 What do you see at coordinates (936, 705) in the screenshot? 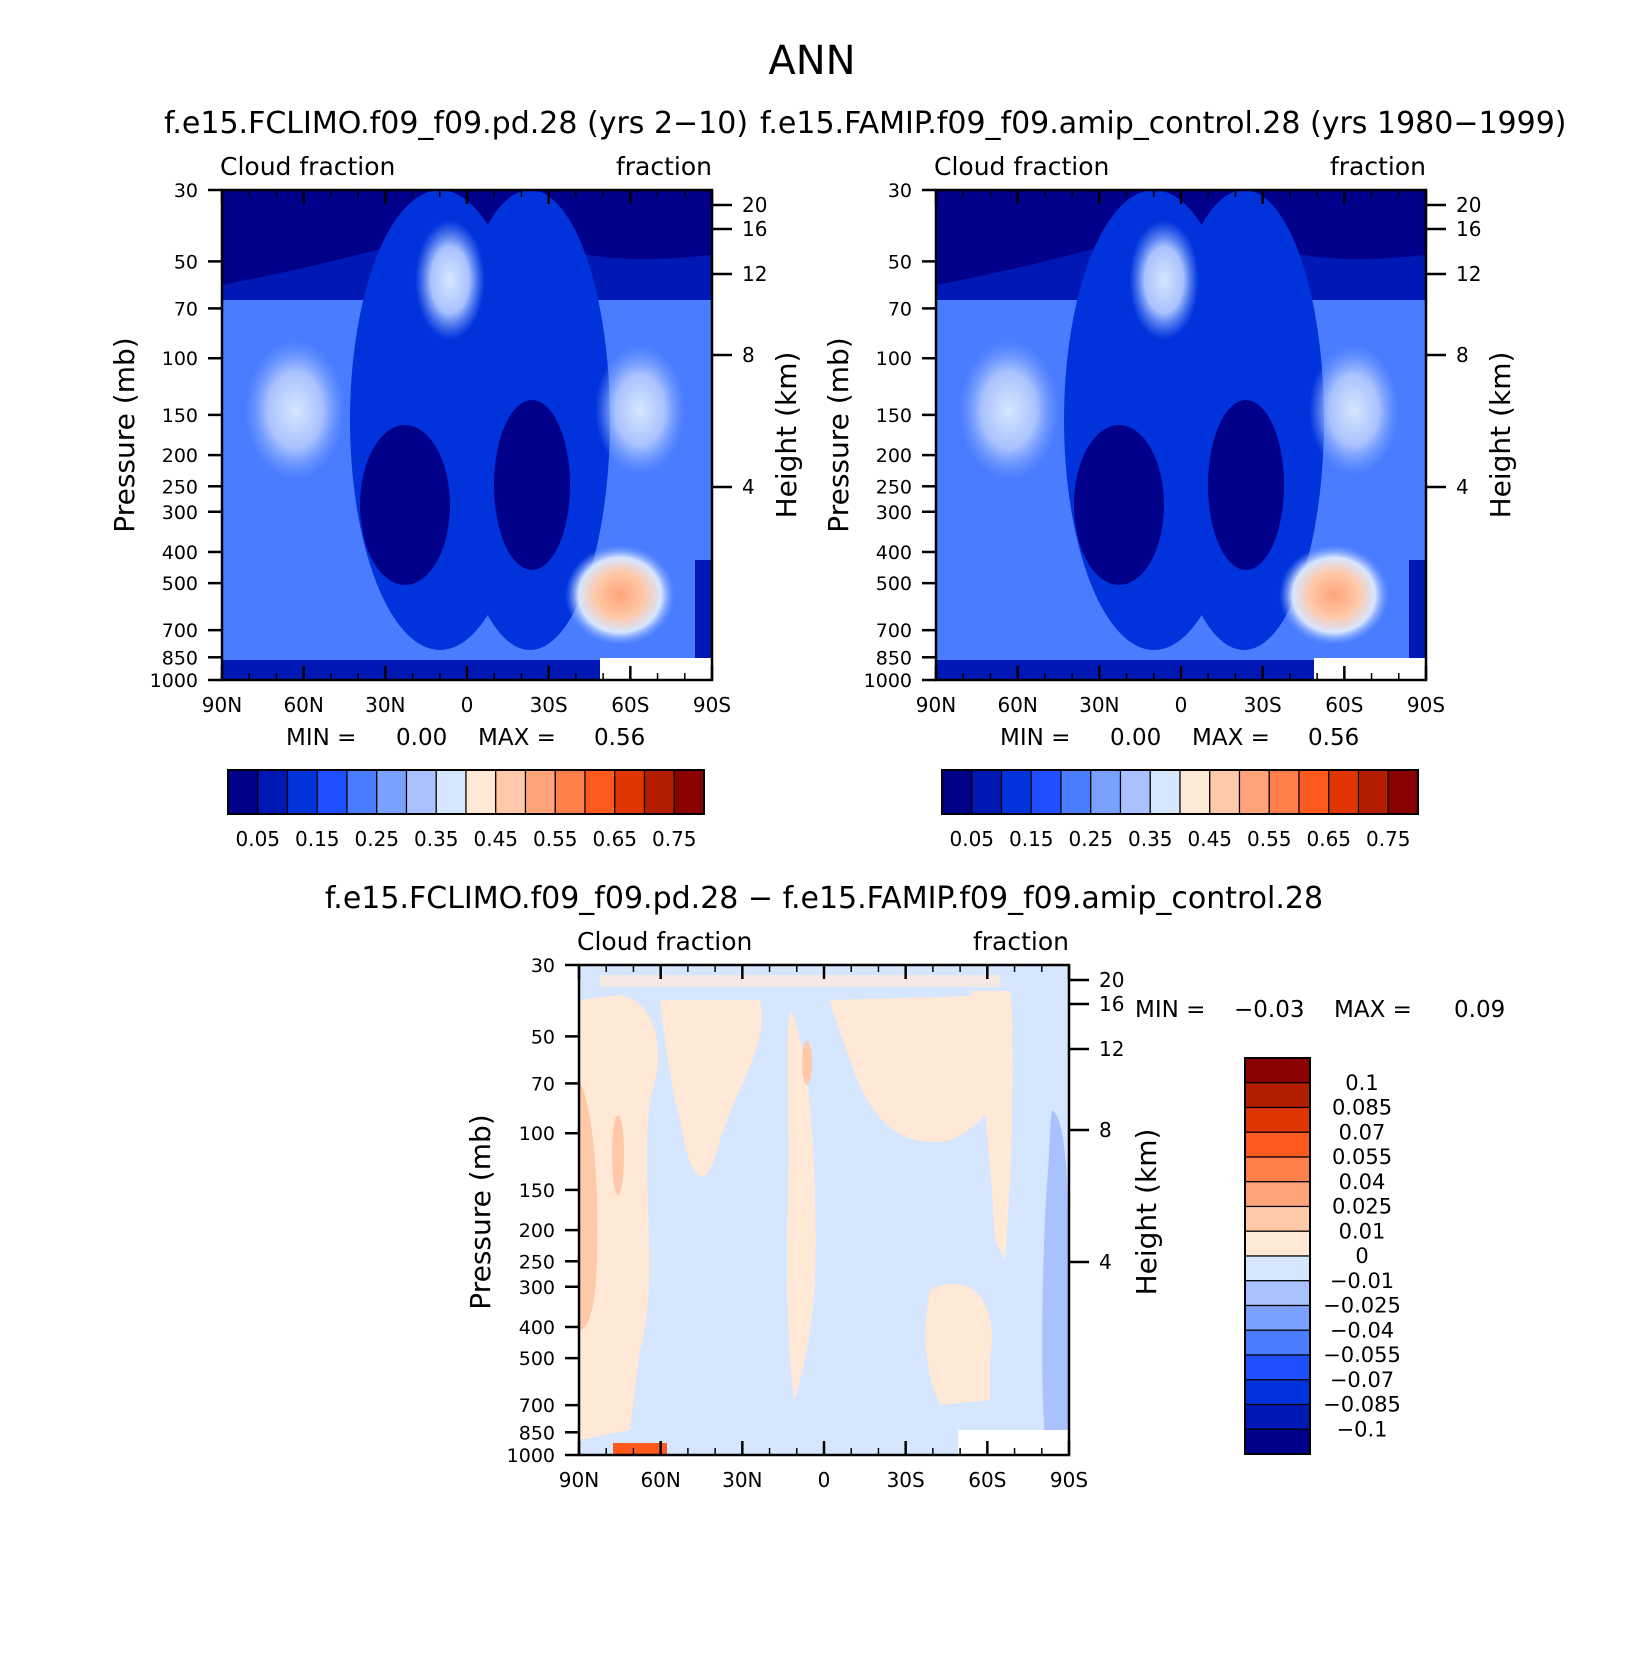
I see `panel-control-x-tick-label: 90N` at bounding box center [936, 705].